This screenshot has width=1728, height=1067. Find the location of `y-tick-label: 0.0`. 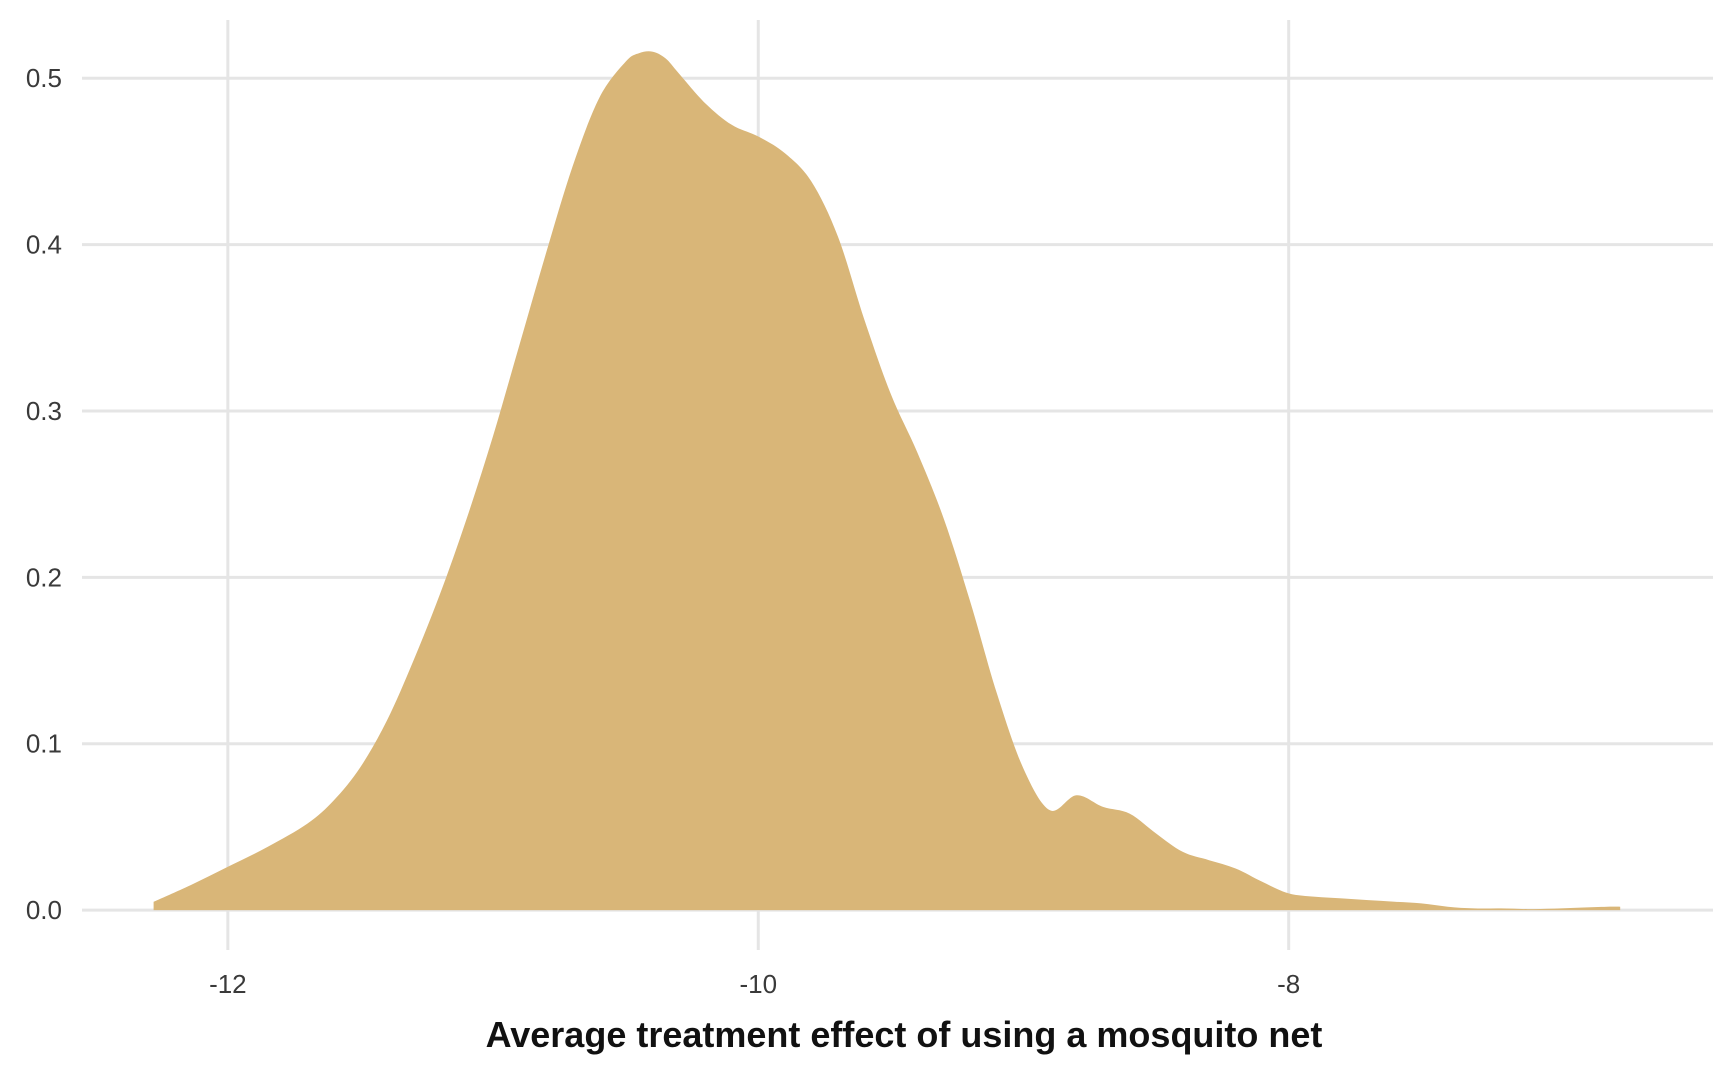

y-tick-label: 0.0 is located at coordinates (44, 910).